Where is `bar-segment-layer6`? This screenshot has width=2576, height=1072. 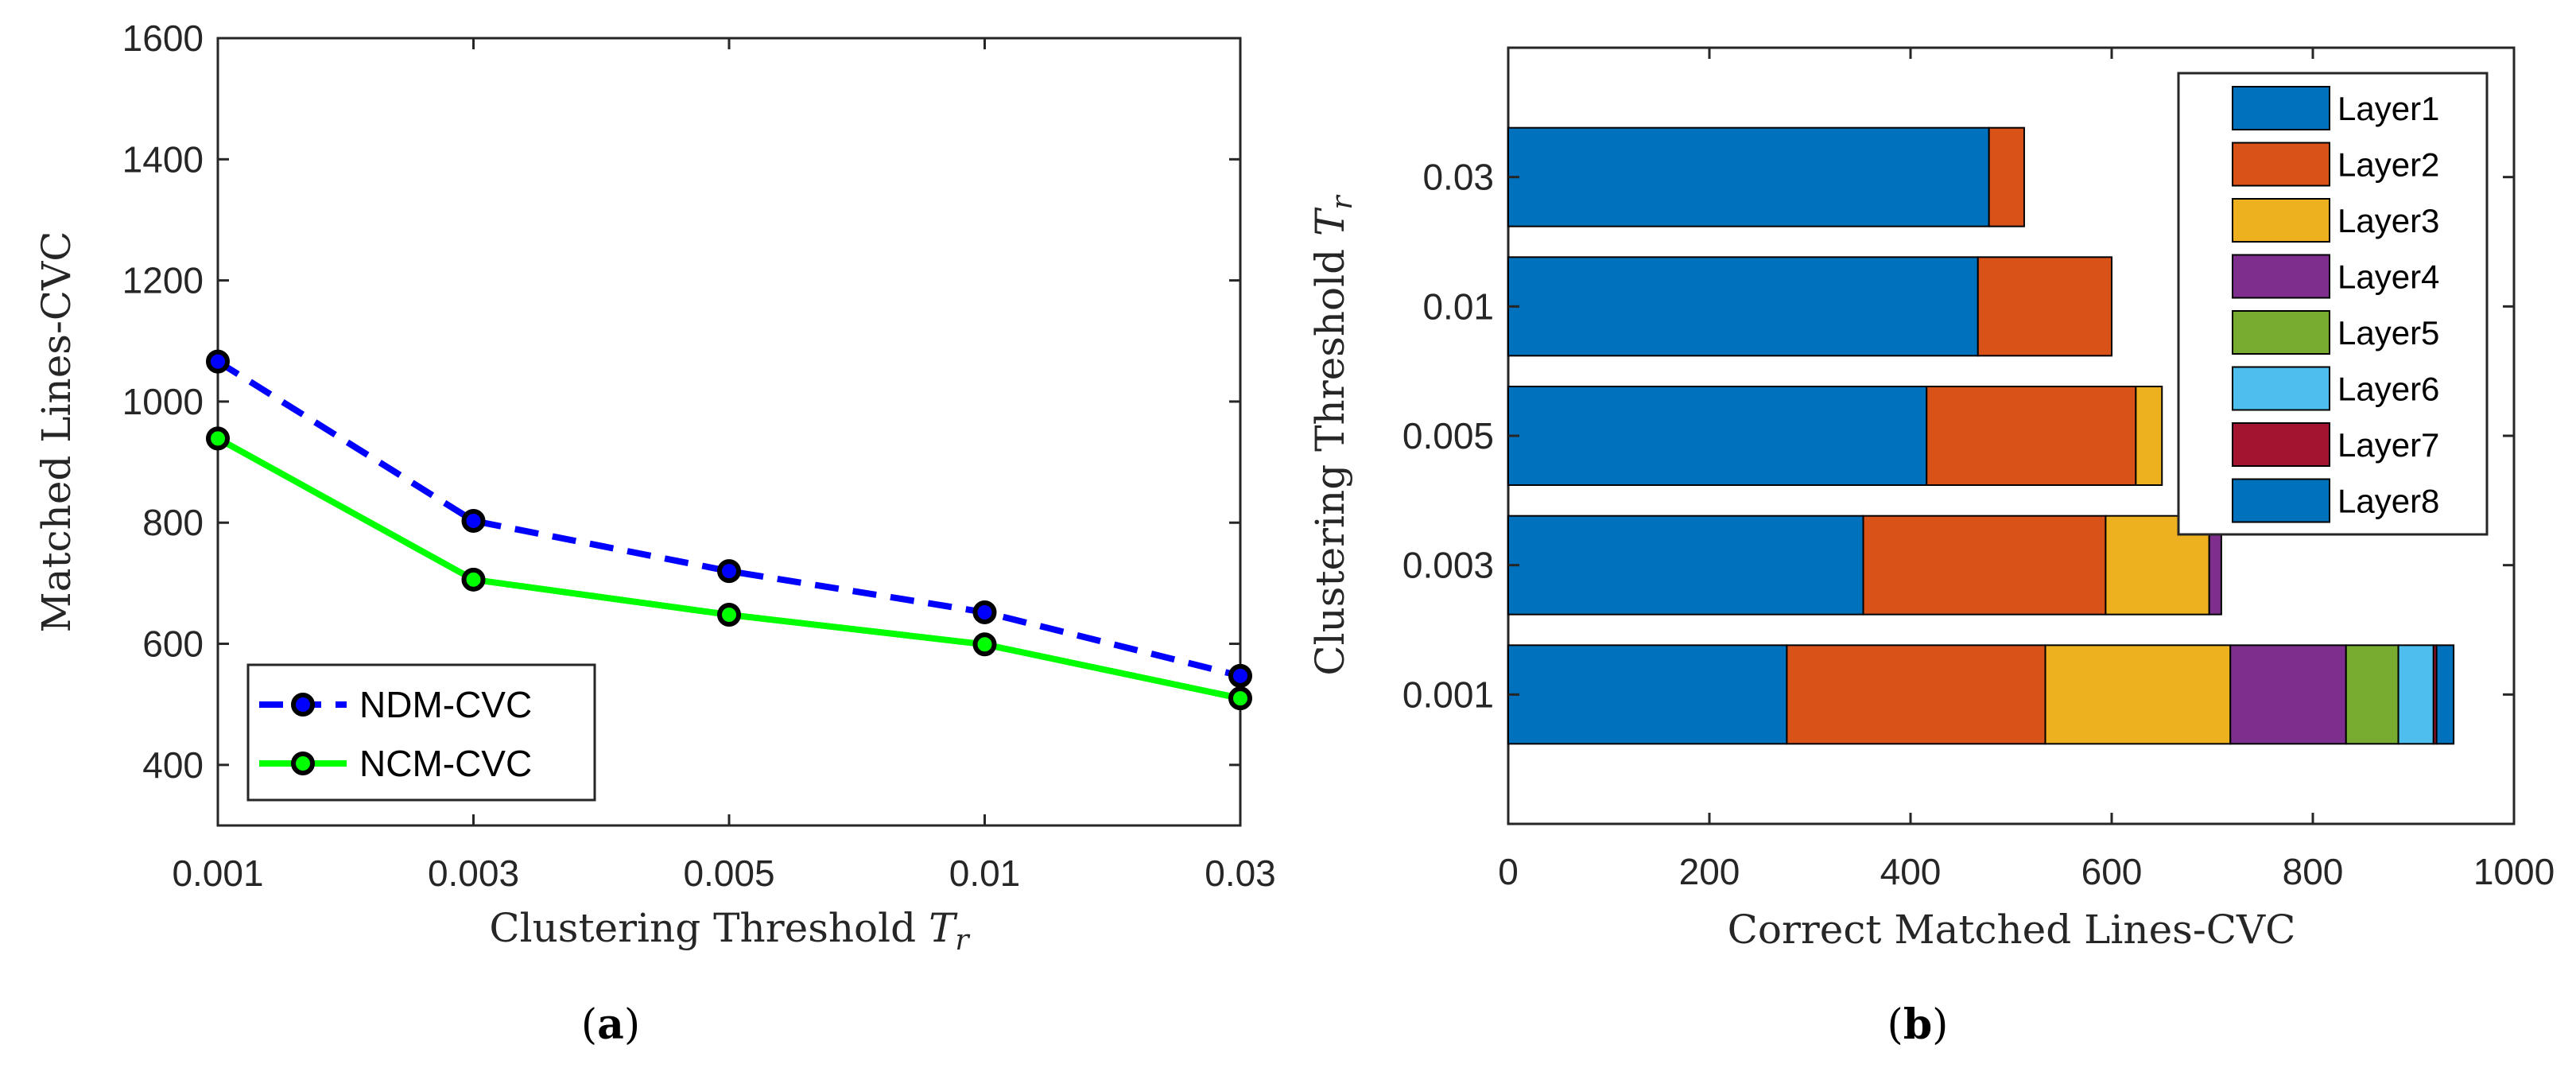
bar-segment-layer6 is located at coordinates (2416, 694).